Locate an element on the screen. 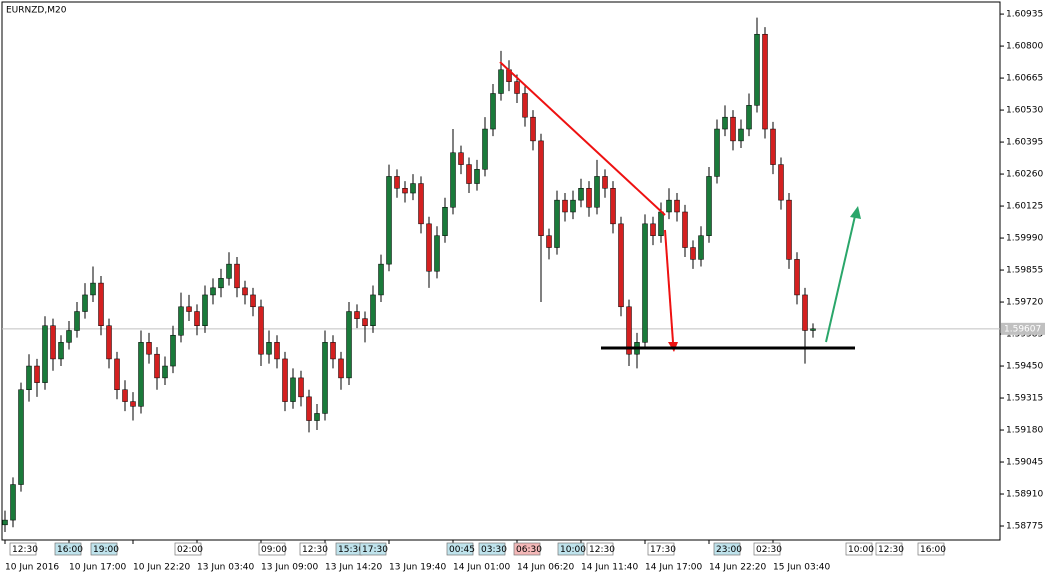 This screenshot has width=1052, height=583. y-tick-label: 1.59315 is located at coordinates (1024, 399).